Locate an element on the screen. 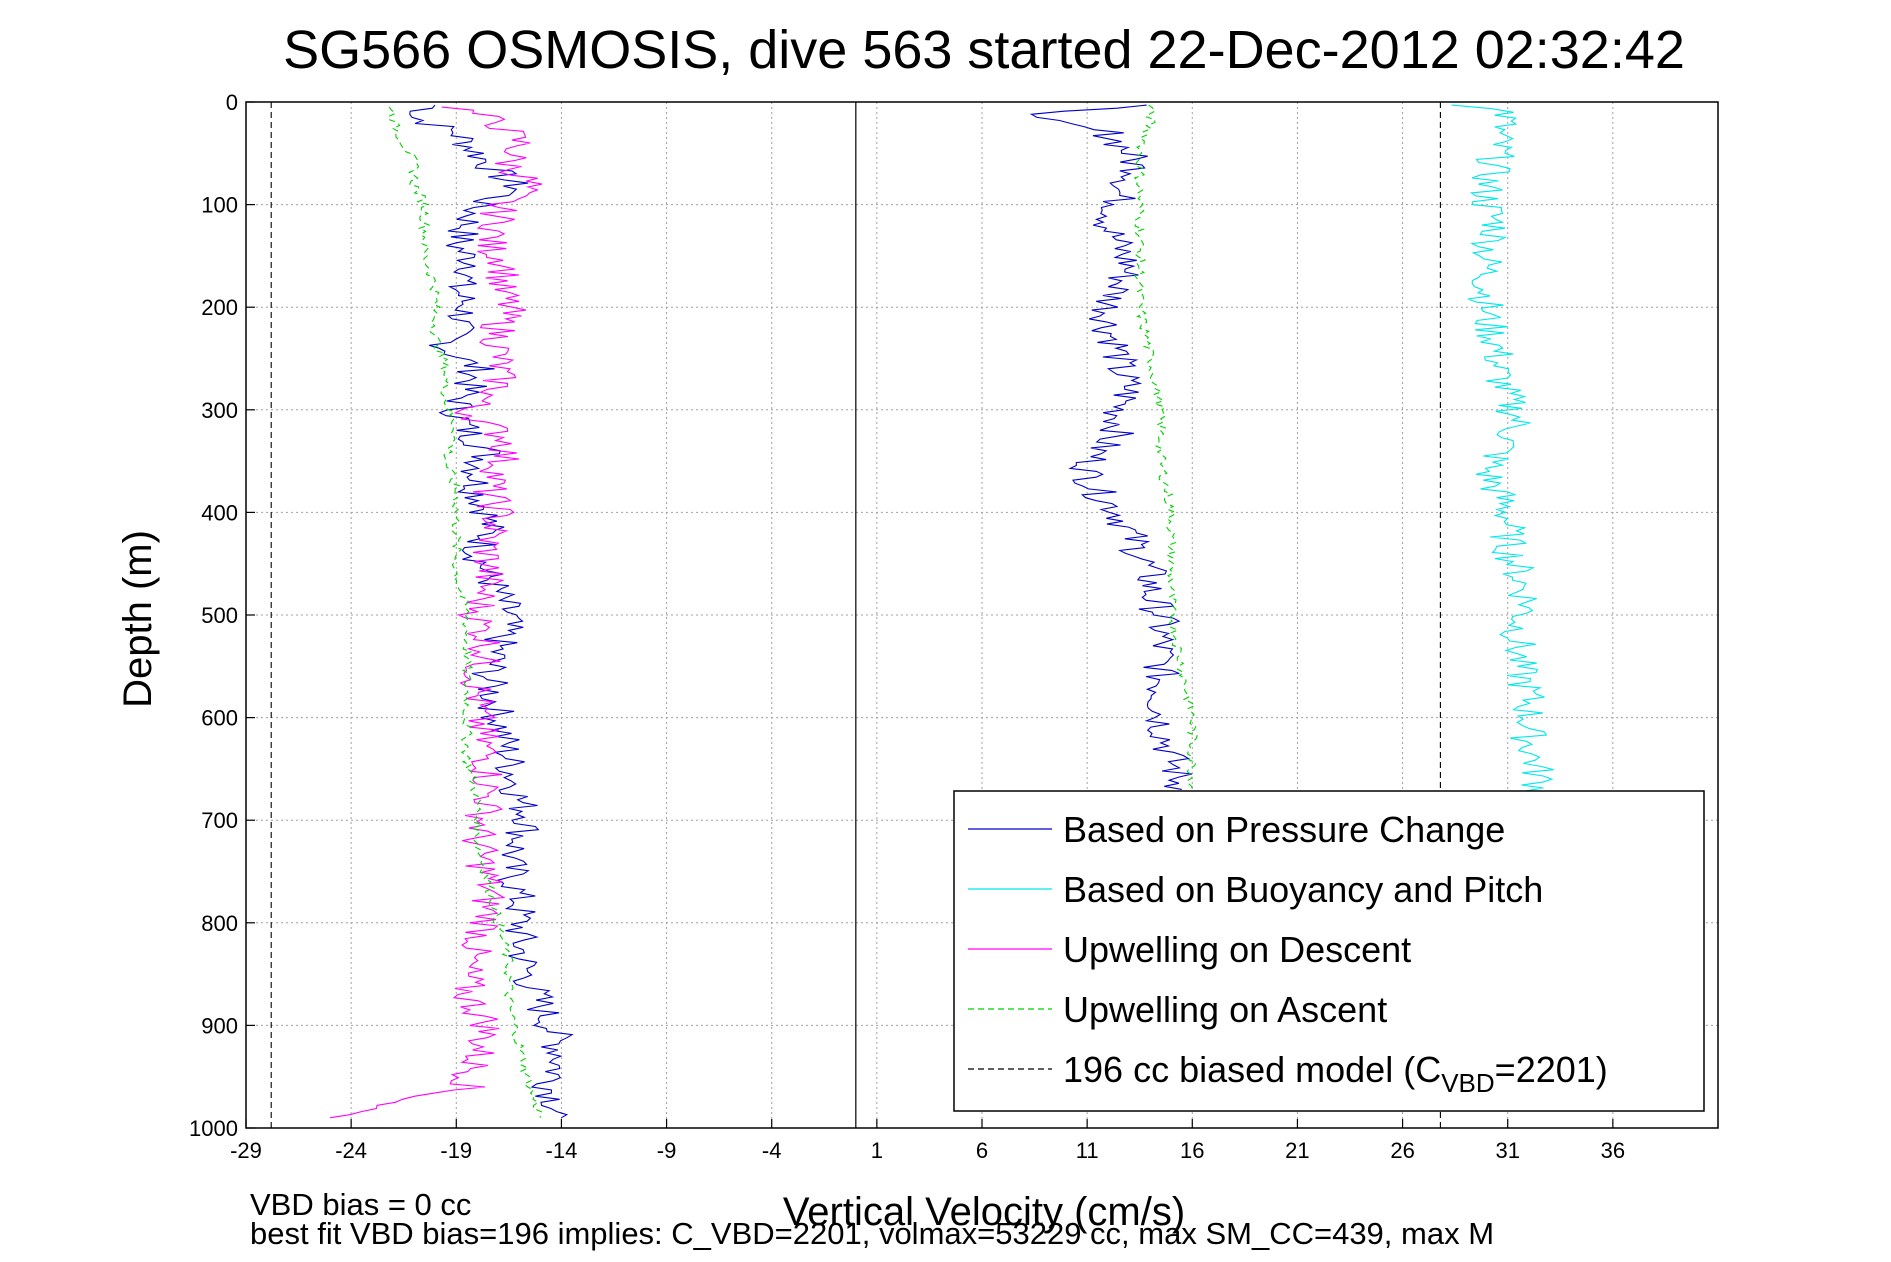 This screenshot has height=1262, width=1891. y-tick-label: 0 is located at coordinates (232, 102).